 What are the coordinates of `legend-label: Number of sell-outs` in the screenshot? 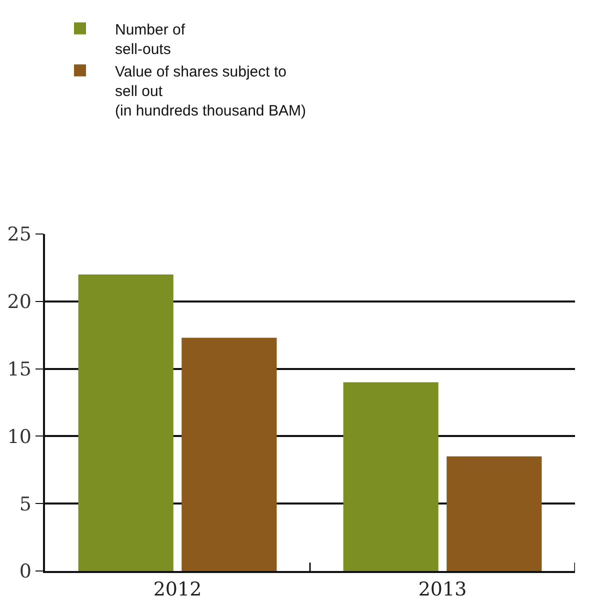 It's located at (150, 39).